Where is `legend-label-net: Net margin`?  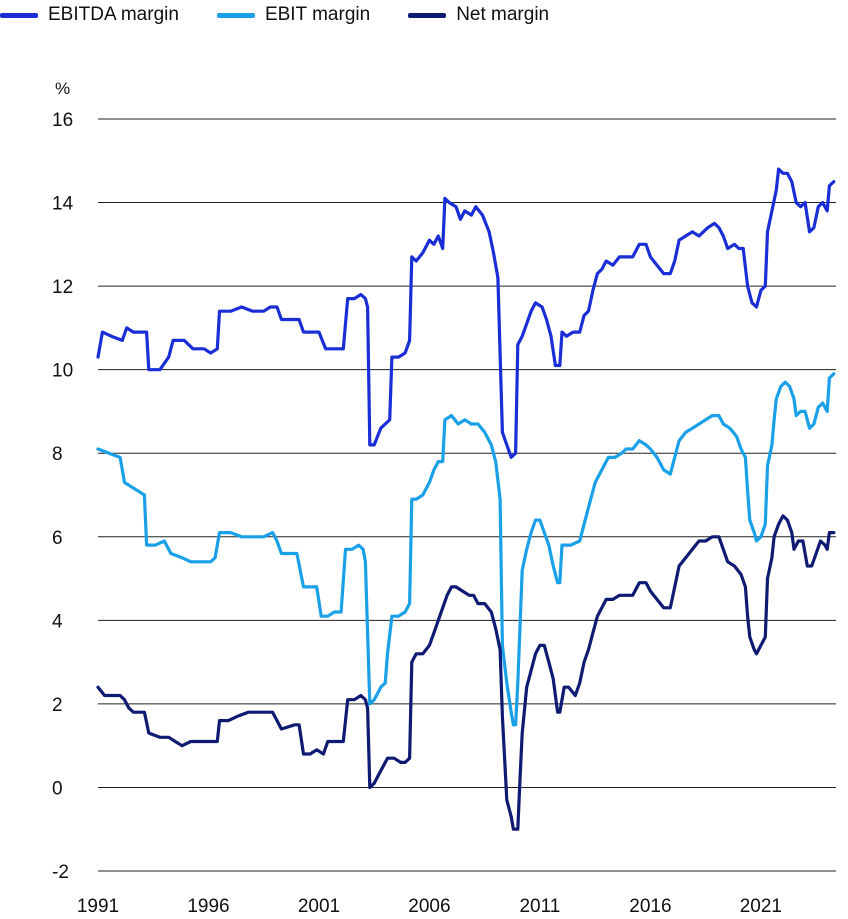
legend-label-net: Net margin is located at coordinates (503, 14).